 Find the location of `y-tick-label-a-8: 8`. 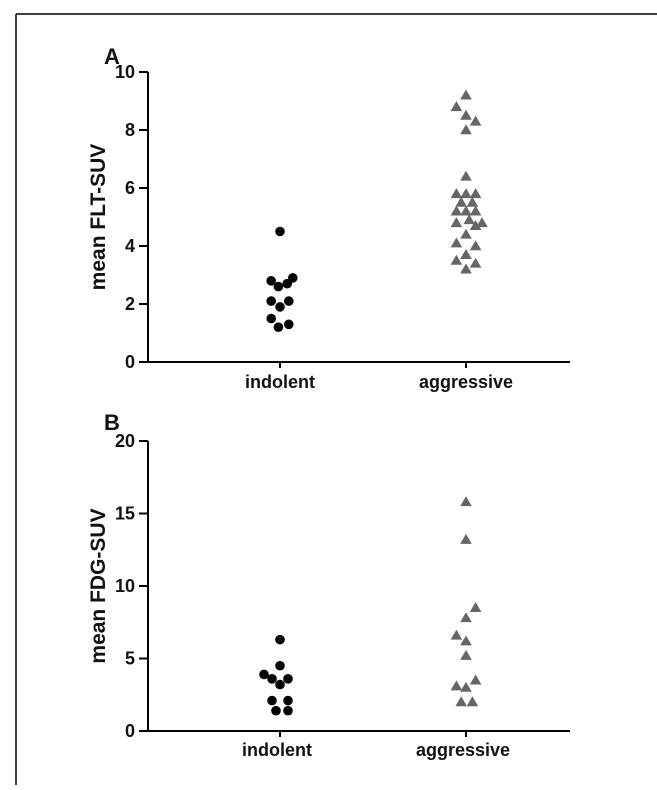

y-tick-label-a-8: 8 is located at coordinates (130, 130).